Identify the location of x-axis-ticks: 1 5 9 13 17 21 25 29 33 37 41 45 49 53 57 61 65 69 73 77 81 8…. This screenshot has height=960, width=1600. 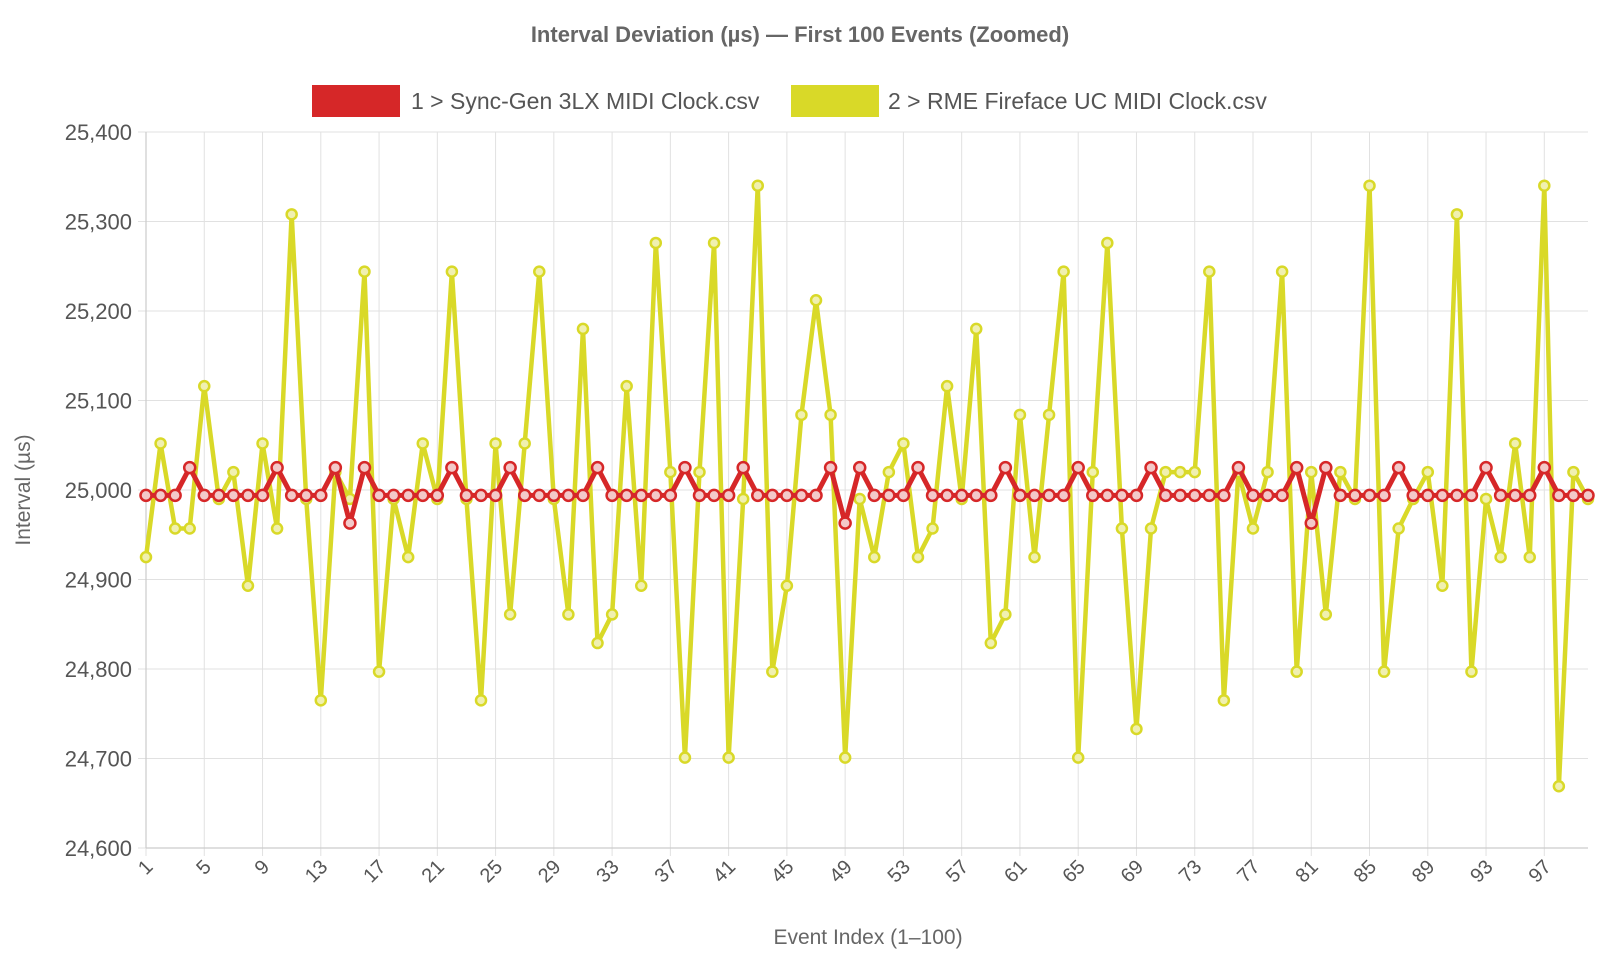
(845, 871).